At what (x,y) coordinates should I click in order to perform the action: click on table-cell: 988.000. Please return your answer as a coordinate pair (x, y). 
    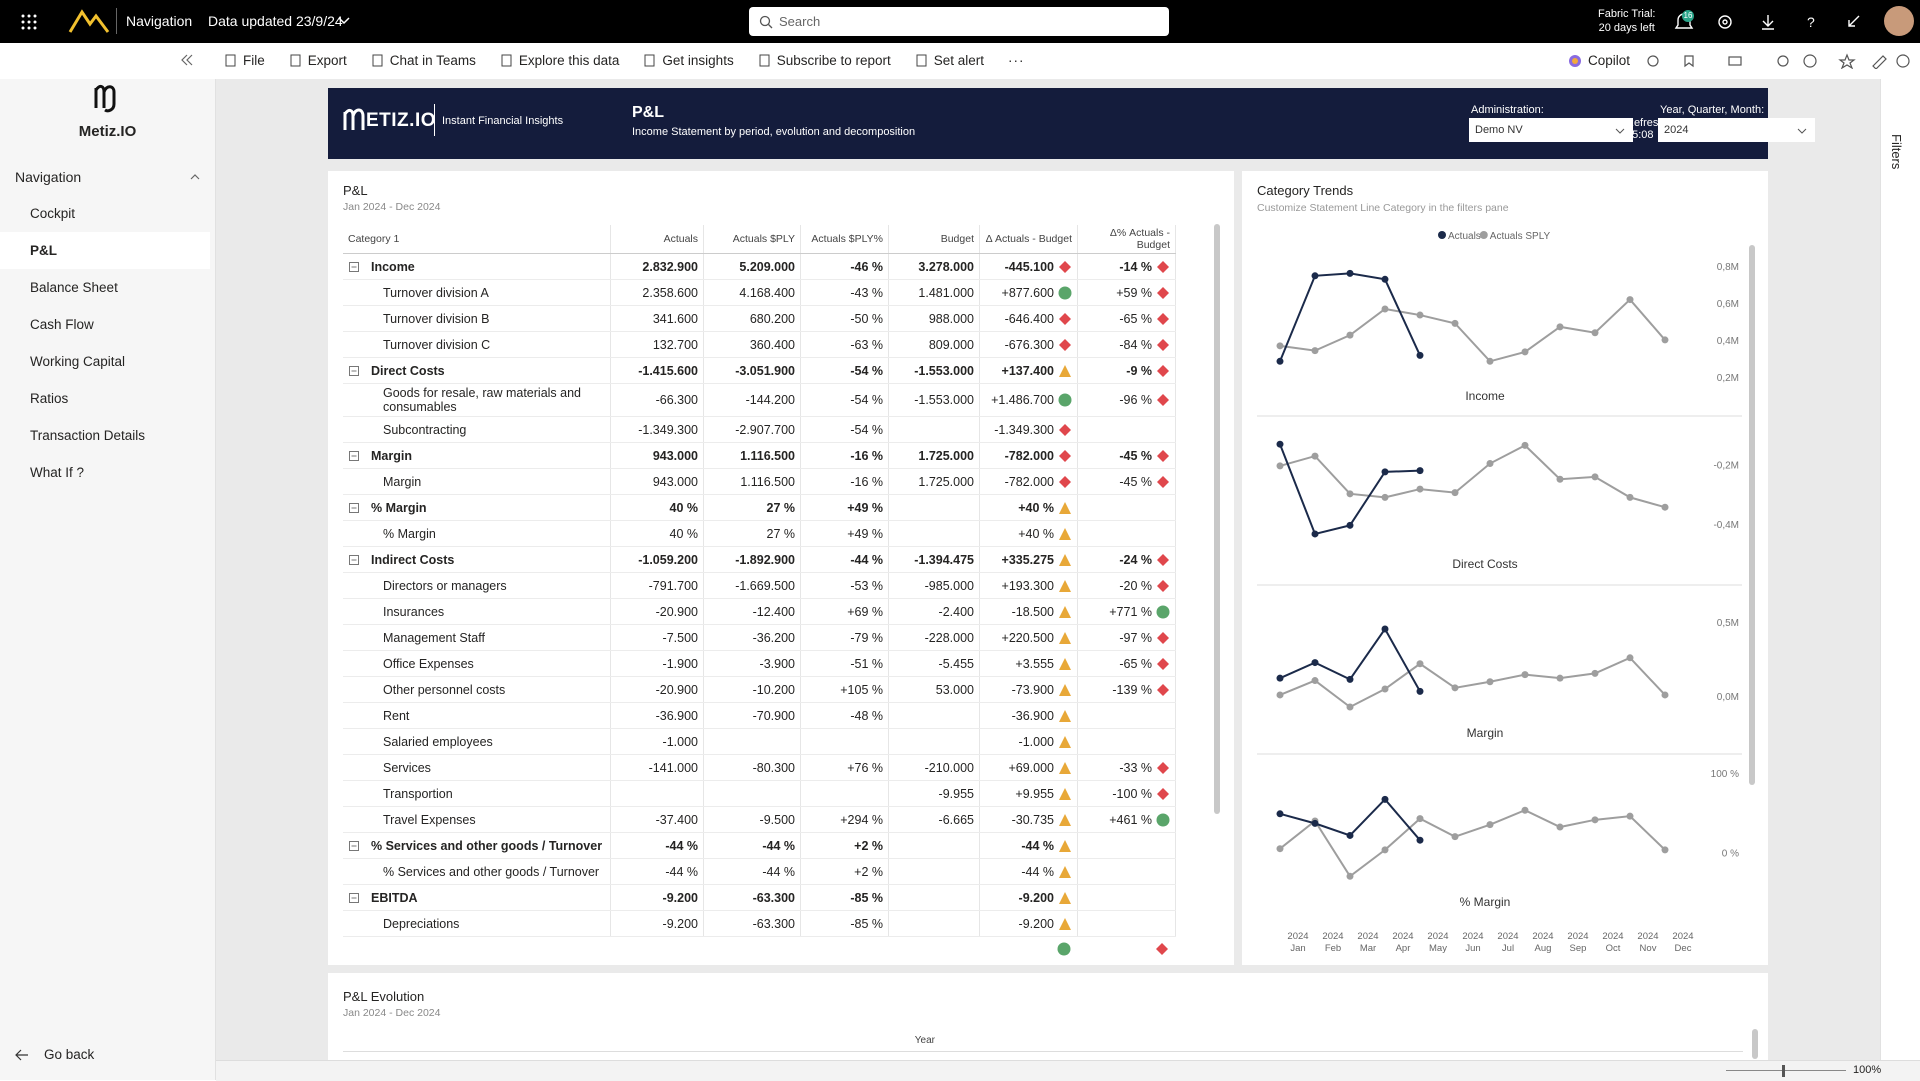
    Looking at the image, I should click on (934, 318).